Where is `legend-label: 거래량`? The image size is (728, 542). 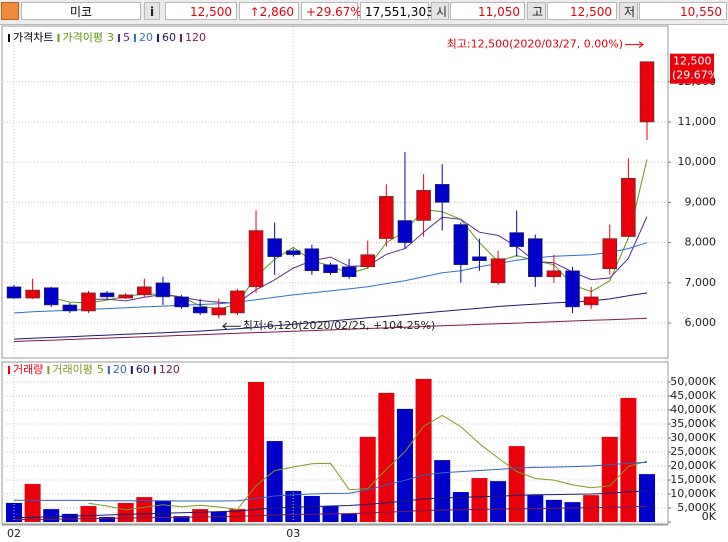
legend-label: 거래량 is located at coordinates (28, 369).